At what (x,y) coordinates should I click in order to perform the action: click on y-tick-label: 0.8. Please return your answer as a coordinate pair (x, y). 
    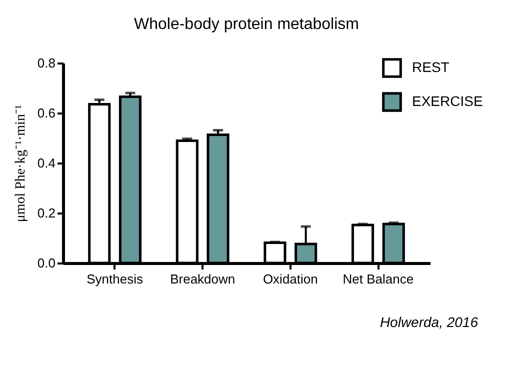
    Looking at the image, I should click on (46, 63).